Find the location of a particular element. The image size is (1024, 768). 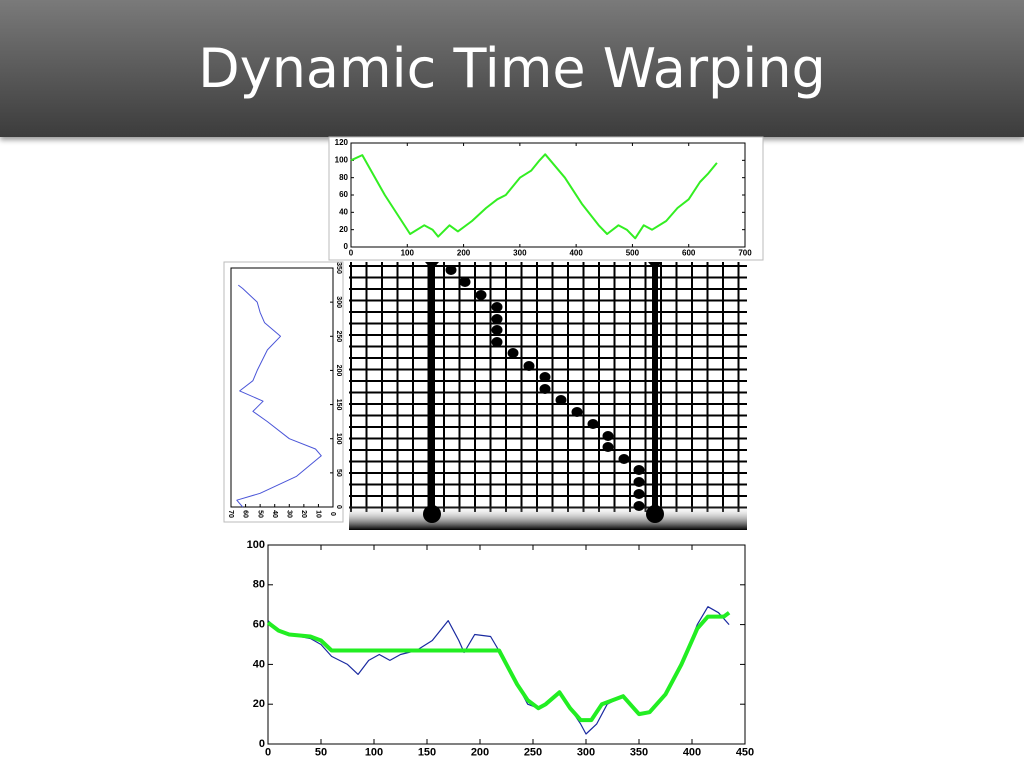

y-tick-label: 10 is located at coordinates (318, 514).